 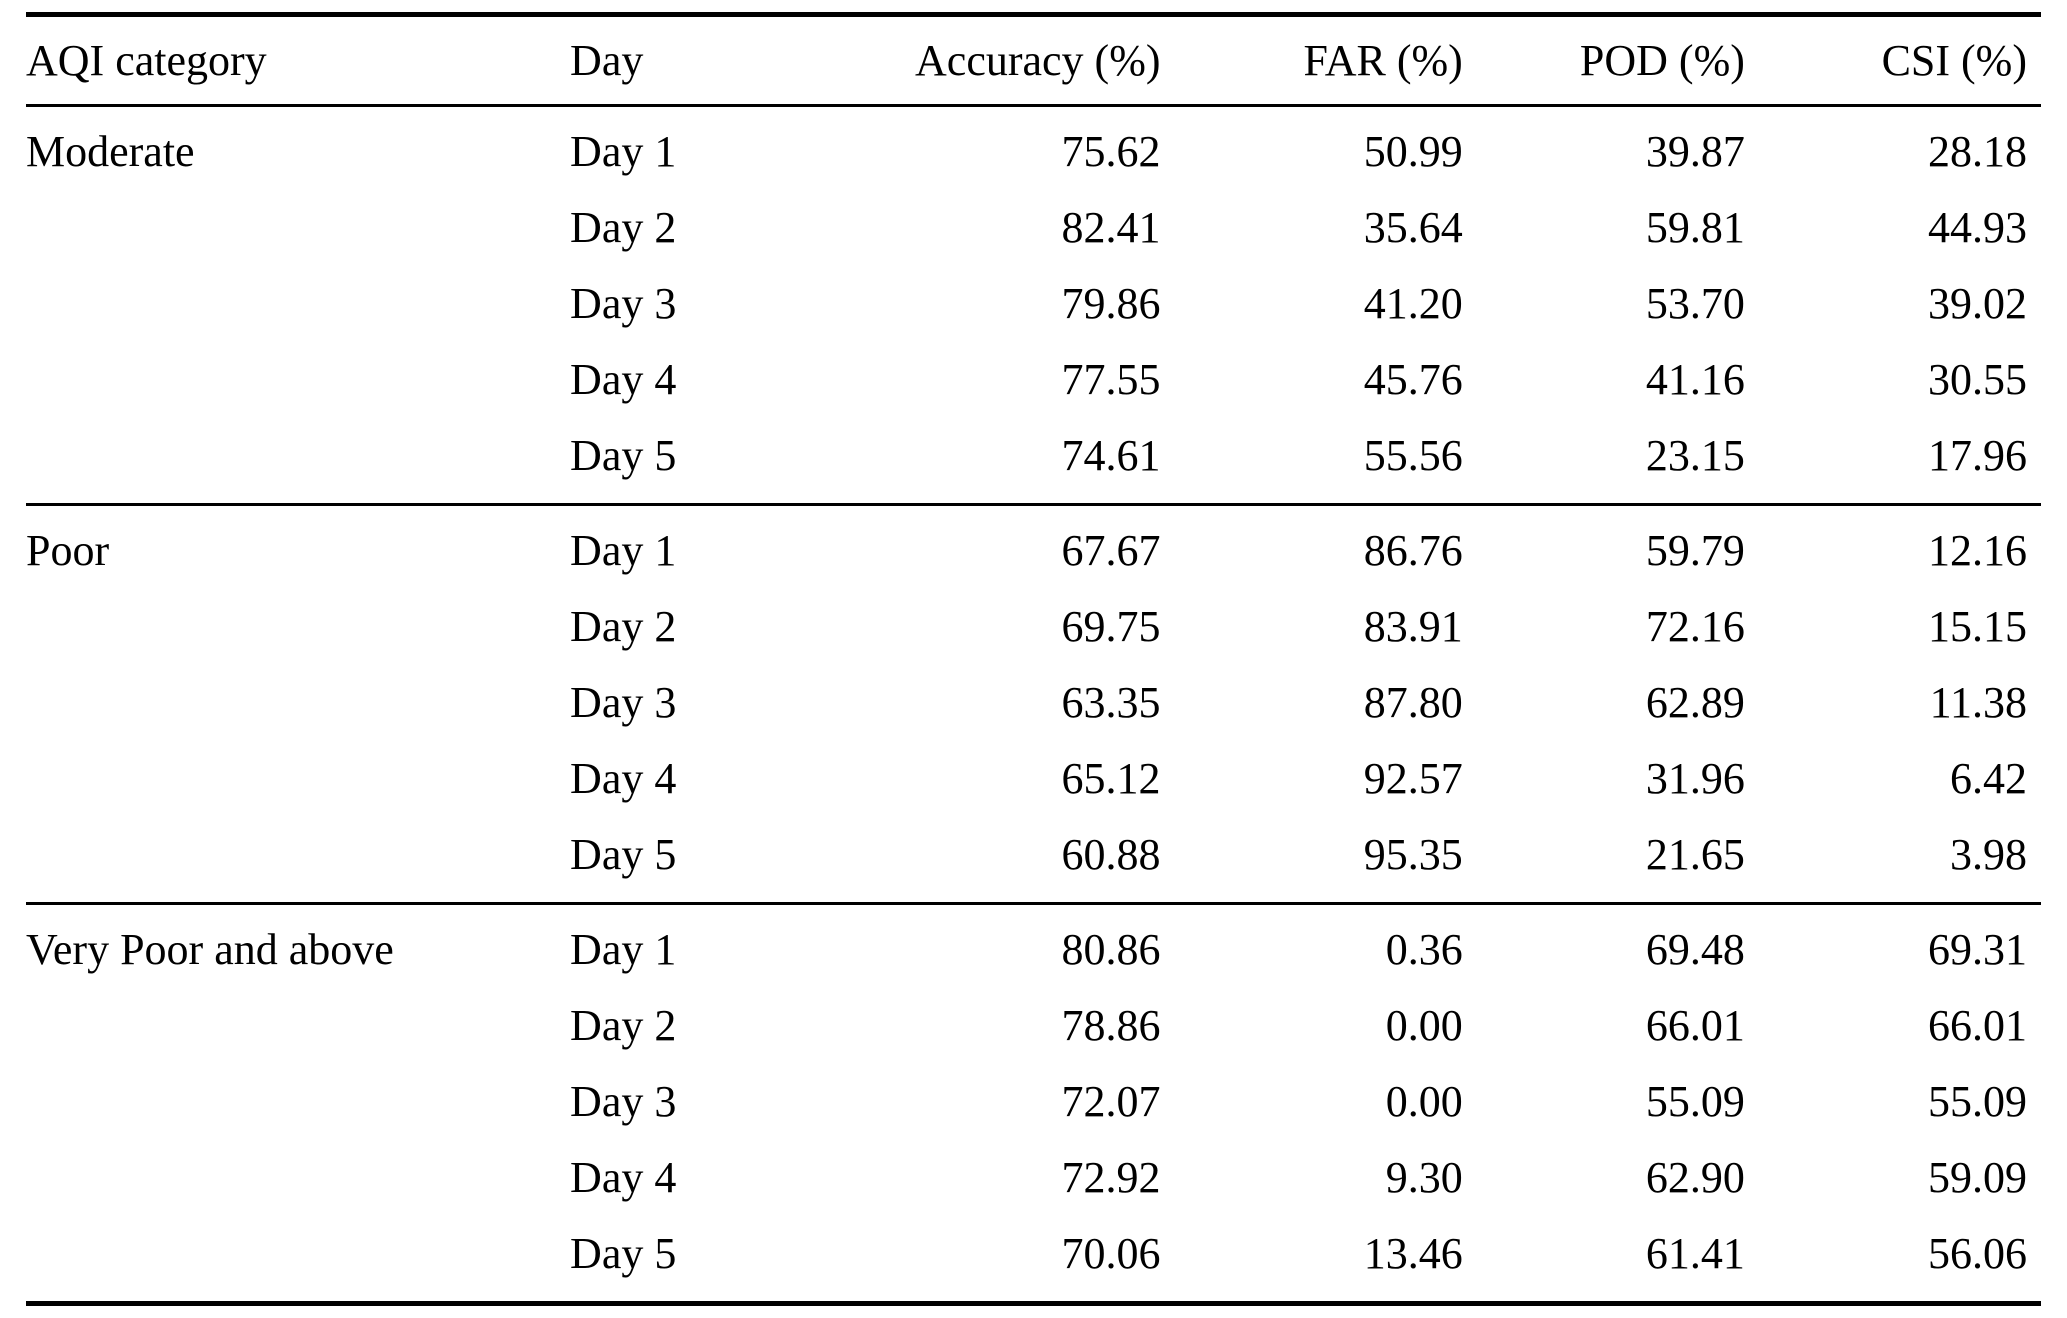 What do you see at coordinates (68, 550) in the screenshot?
I see `category-cell: Poor` at bounding box center [68, 550].